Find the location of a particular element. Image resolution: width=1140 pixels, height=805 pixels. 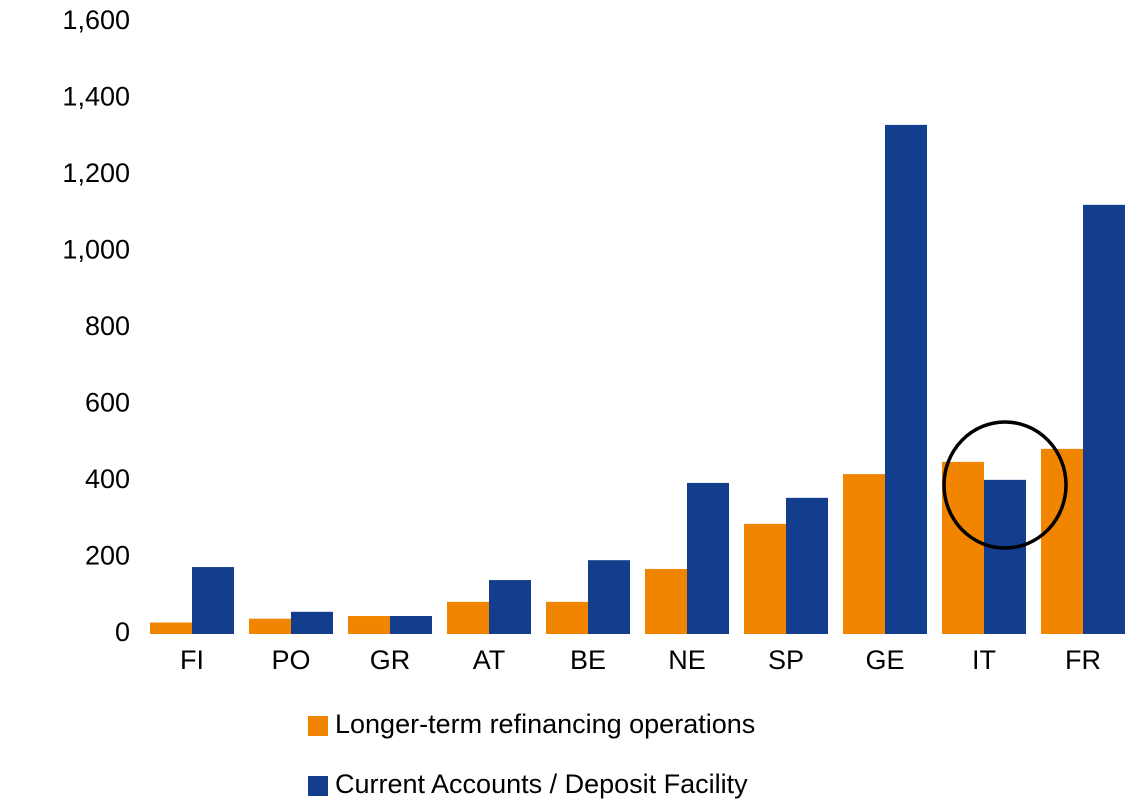

x-tick-label: IT is located at coordinates (984, 660).